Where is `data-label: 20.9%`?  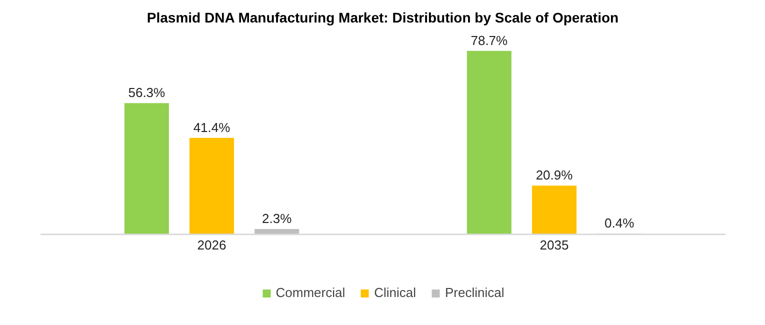
data-label: 20.9% is located at coordinates (555, 175).